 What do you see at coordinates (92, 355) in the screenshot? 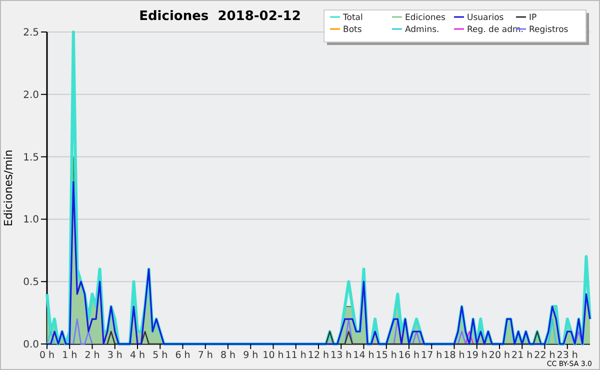
I see `x-tick-label: 2 h` at bounding box center [92, 355].